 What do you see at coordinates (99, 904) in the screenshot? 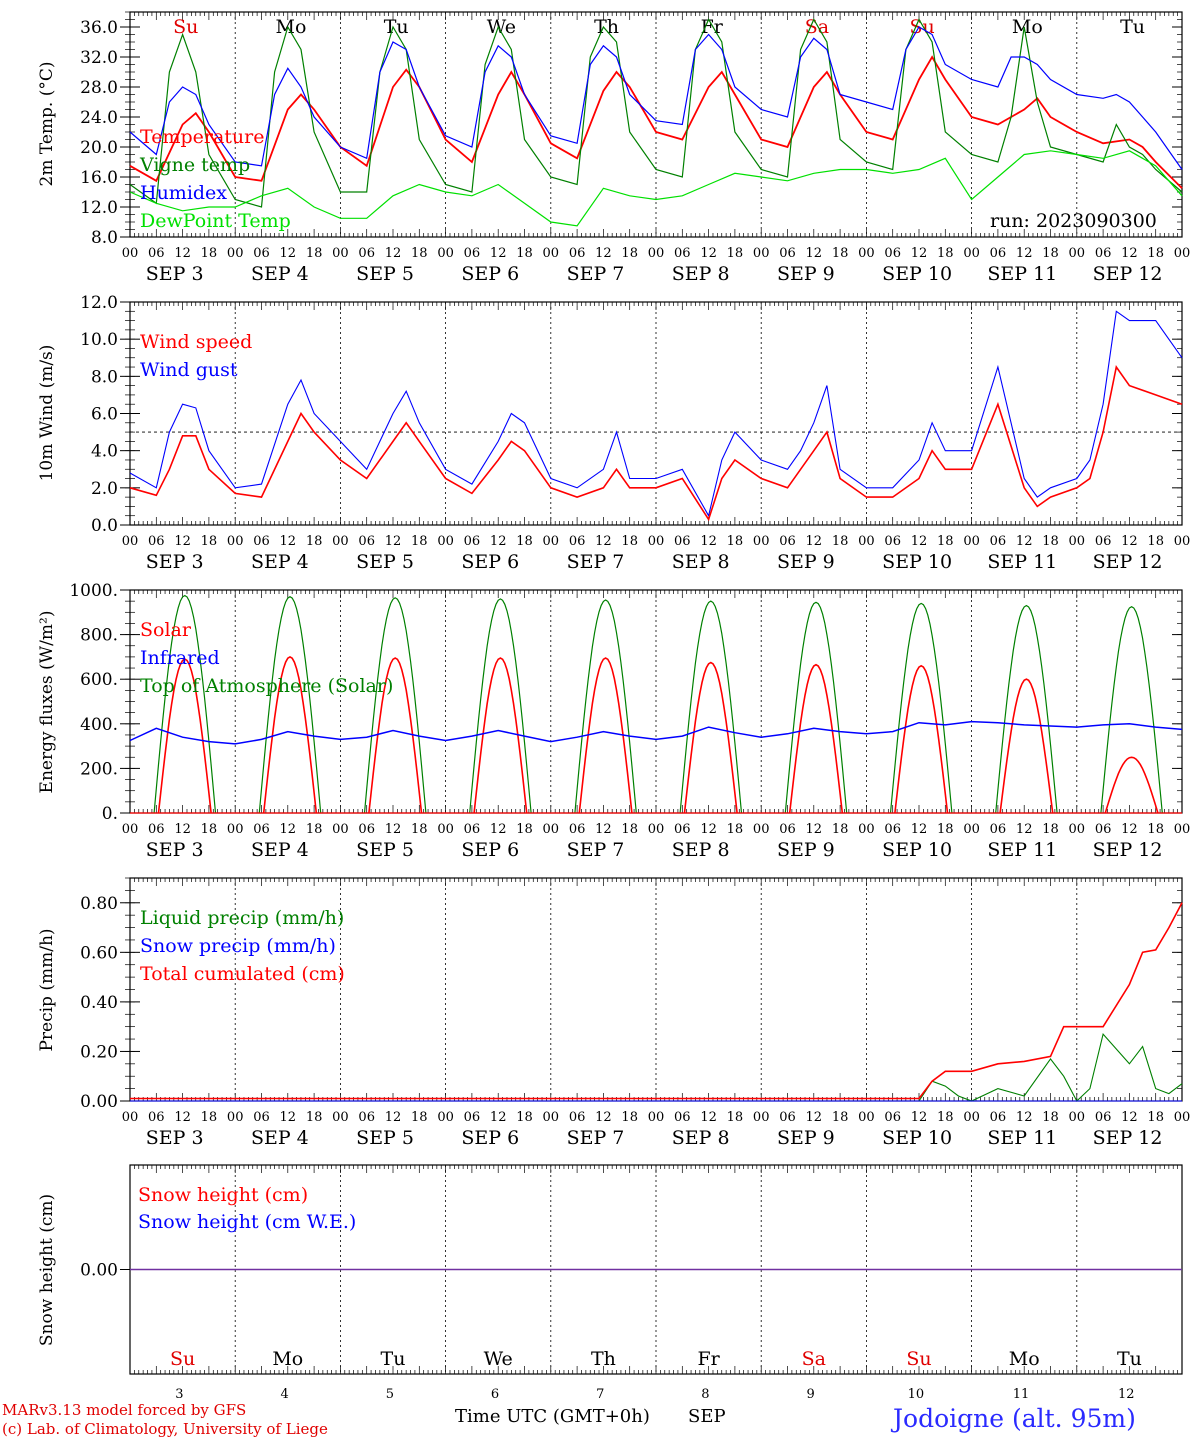
I see `y-tick-label: 0.80` at bounding box center [99, 904].